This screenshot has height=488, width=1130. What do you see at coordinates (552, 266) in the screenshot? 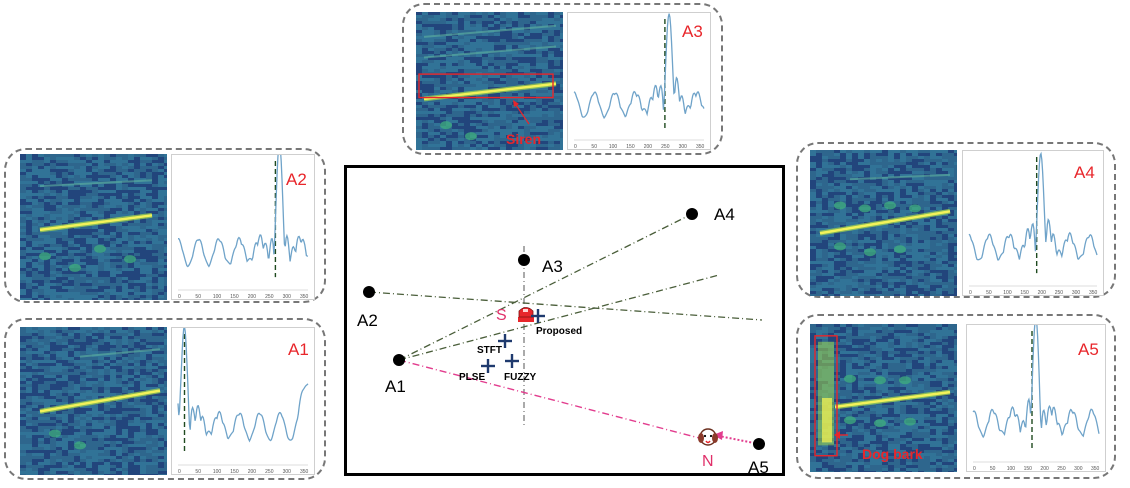
I see `mic-label-a3: A3` at bounding box center [552, 266].